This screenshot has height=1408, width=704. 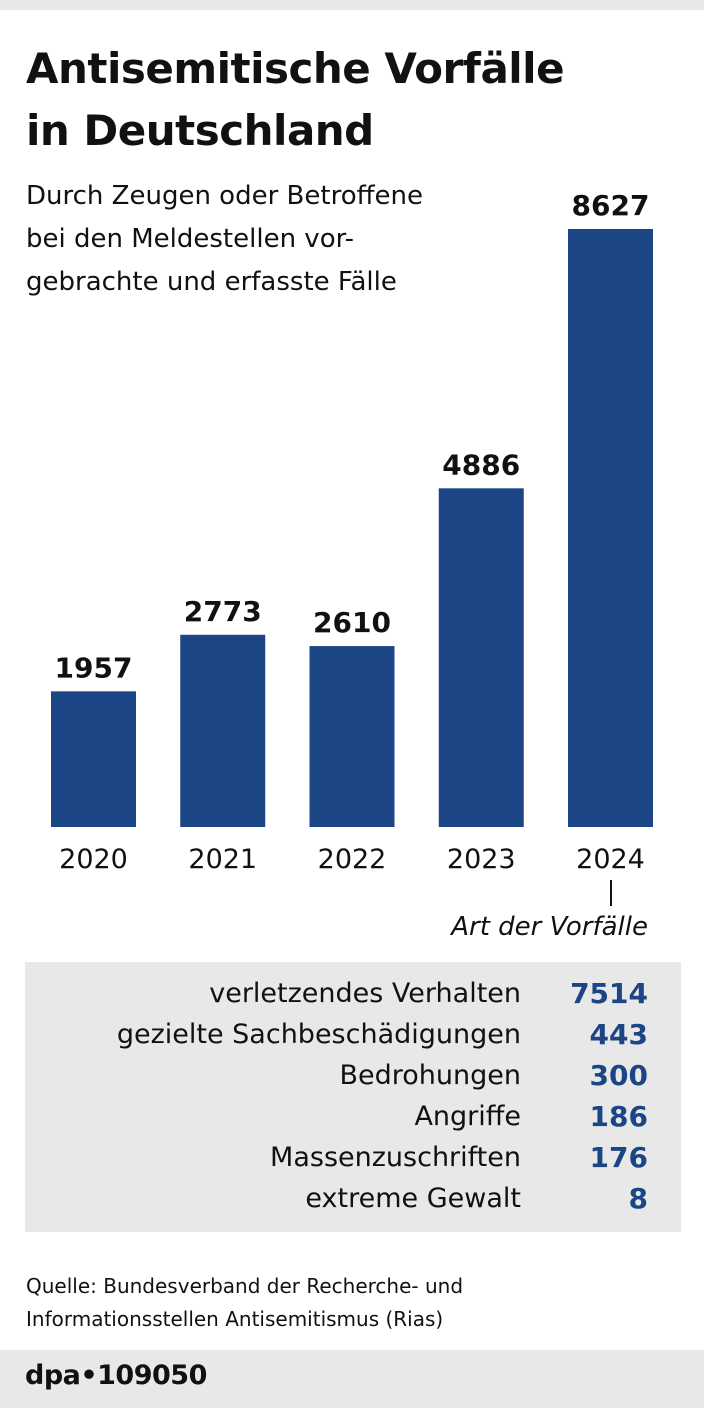 What do you see at coordinates (94, 667) in the screenshot?
I see `data-label: 1957` at bounding box center [94, 667].